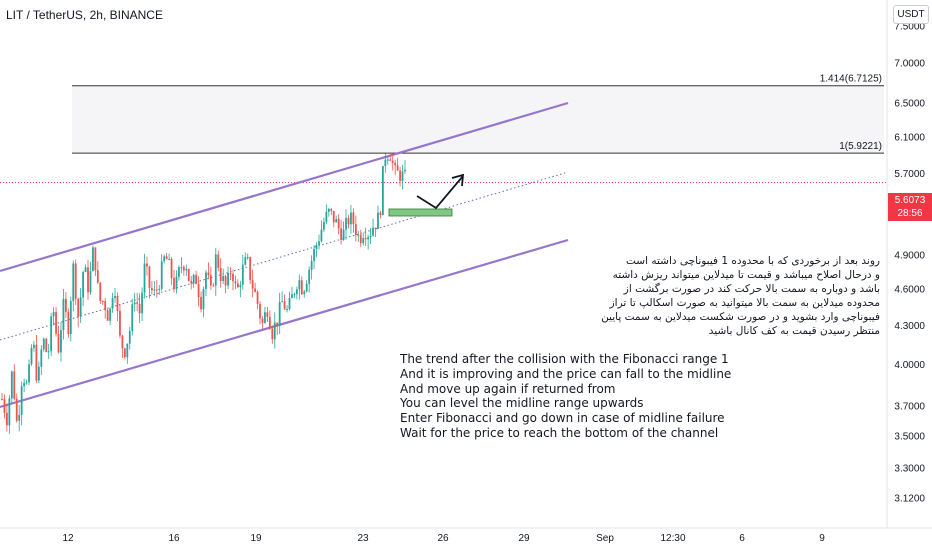 The height and width of the screenshot is (550, 932). What do you see at coordinates (742, 538) in the screenshot?
I see `time-tick-label: 6` at bounding box center [742, 538].